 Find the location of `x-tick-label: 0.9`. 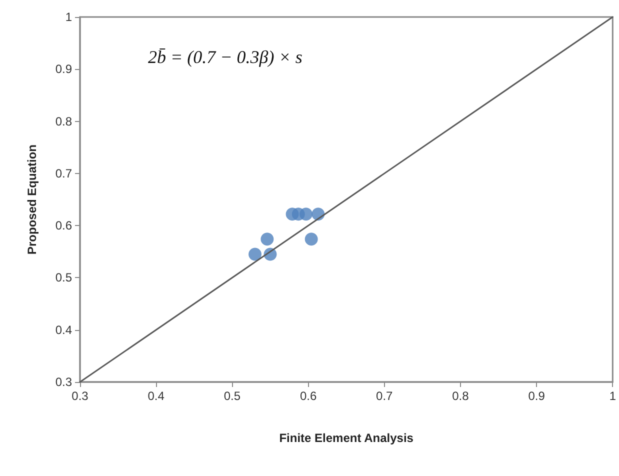

x-tick-label: 0.9 is located at coordinates (537, 396).